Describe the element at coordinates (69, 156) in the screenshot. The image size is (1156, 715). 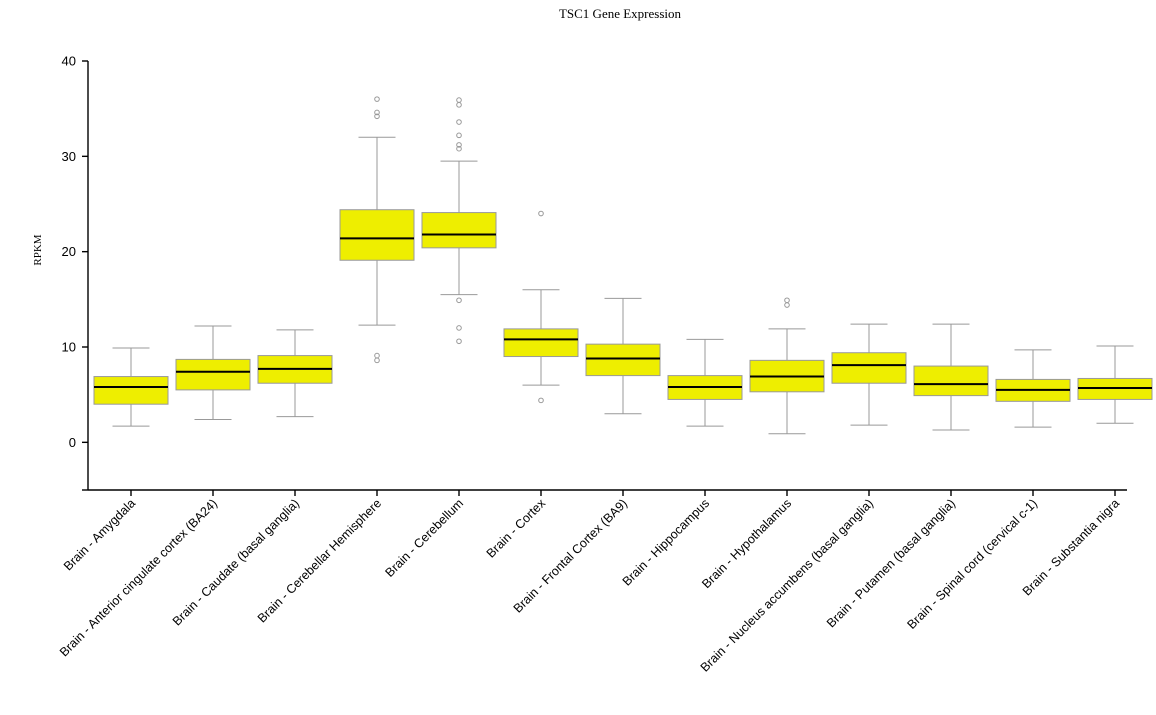
I see `y-tick-label: 30` at that location.